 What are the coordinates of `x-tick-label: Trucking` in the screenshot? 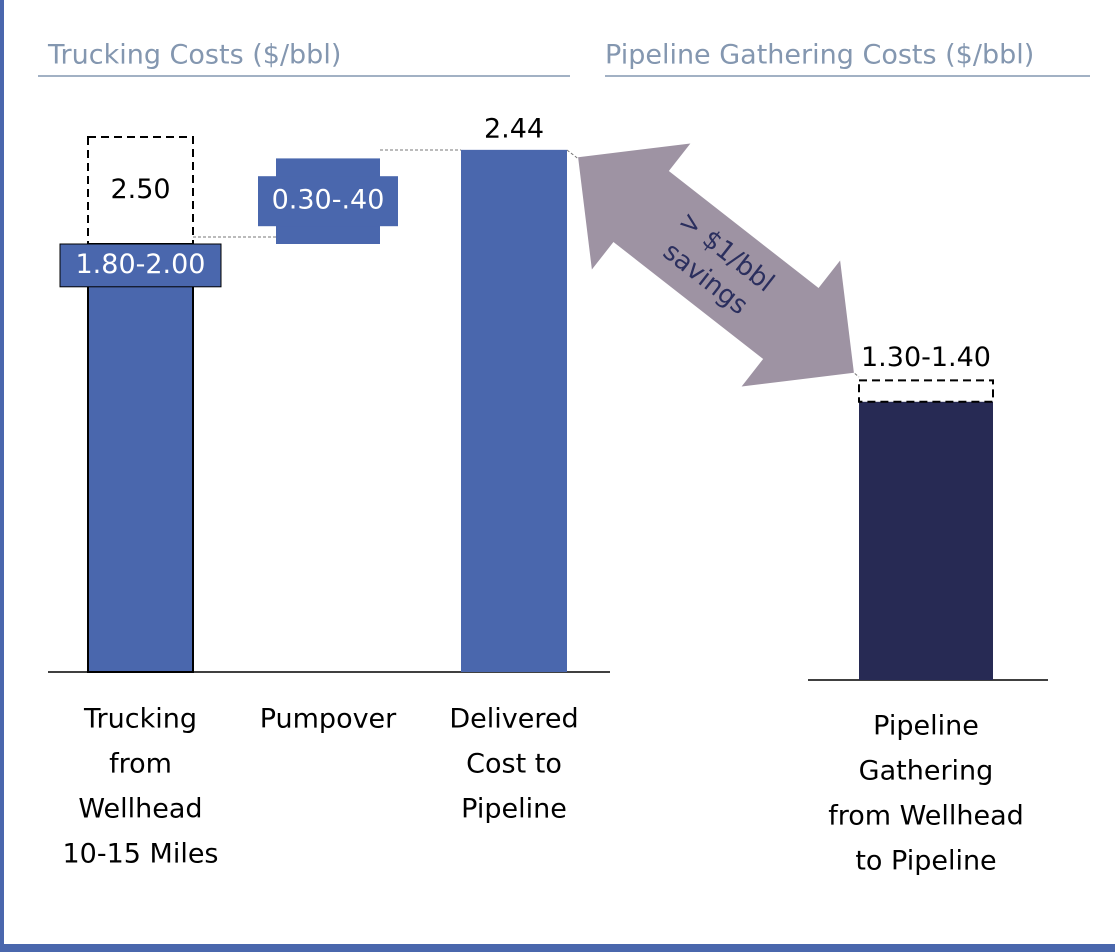 It's located at (140, 719).